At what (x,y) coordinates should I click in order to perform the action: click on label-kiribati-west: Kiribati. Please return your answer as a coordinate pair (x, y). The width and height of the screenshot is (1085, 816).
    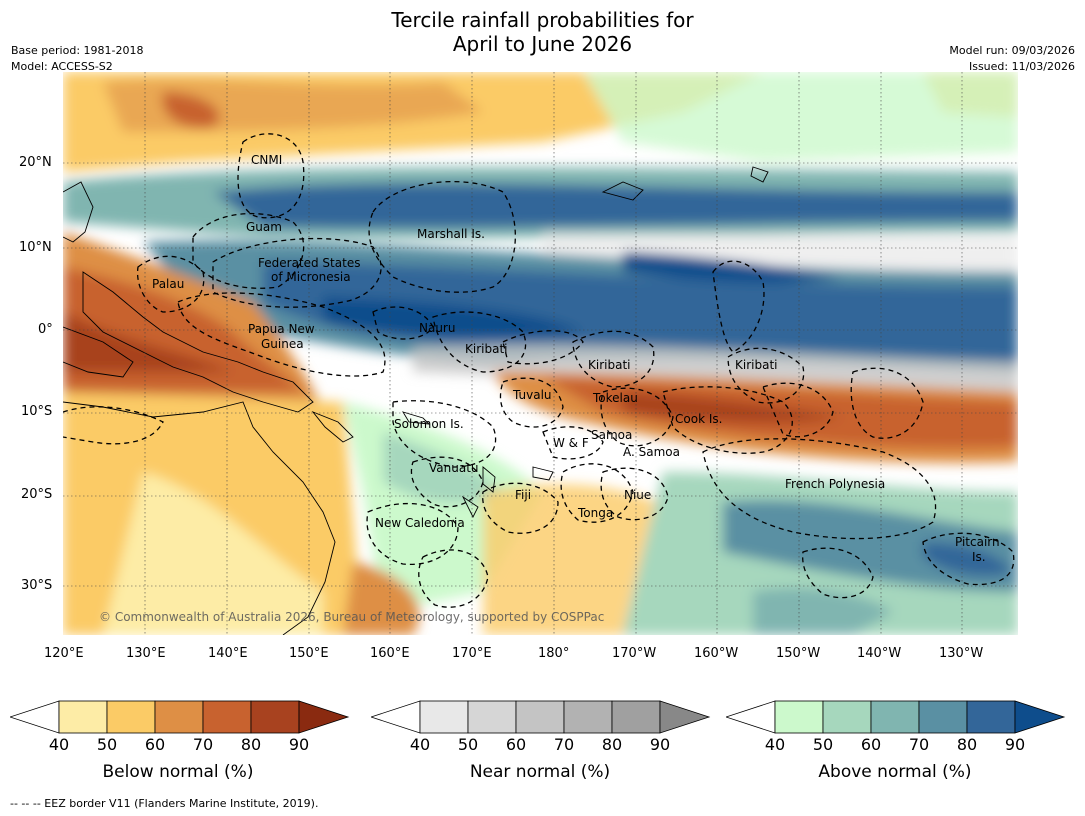
    Looking at the image, I should click on (486, 349).